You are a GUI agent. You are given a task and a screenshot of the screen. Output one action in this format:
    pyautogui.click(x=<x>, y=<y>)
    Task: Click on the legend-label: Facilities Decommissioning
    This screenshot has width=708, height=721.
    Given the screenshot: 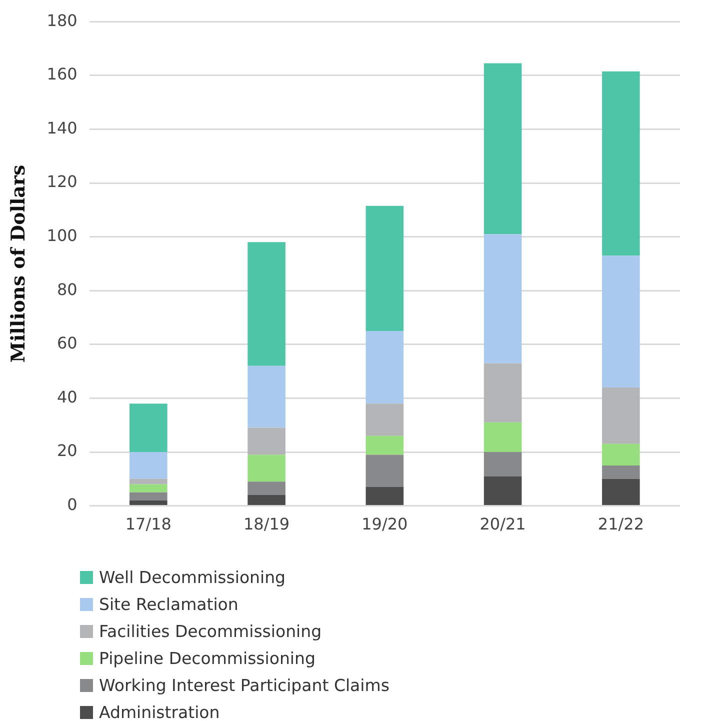 What is the action you would take?
    pyautogui.click(x=210, y=632)
    